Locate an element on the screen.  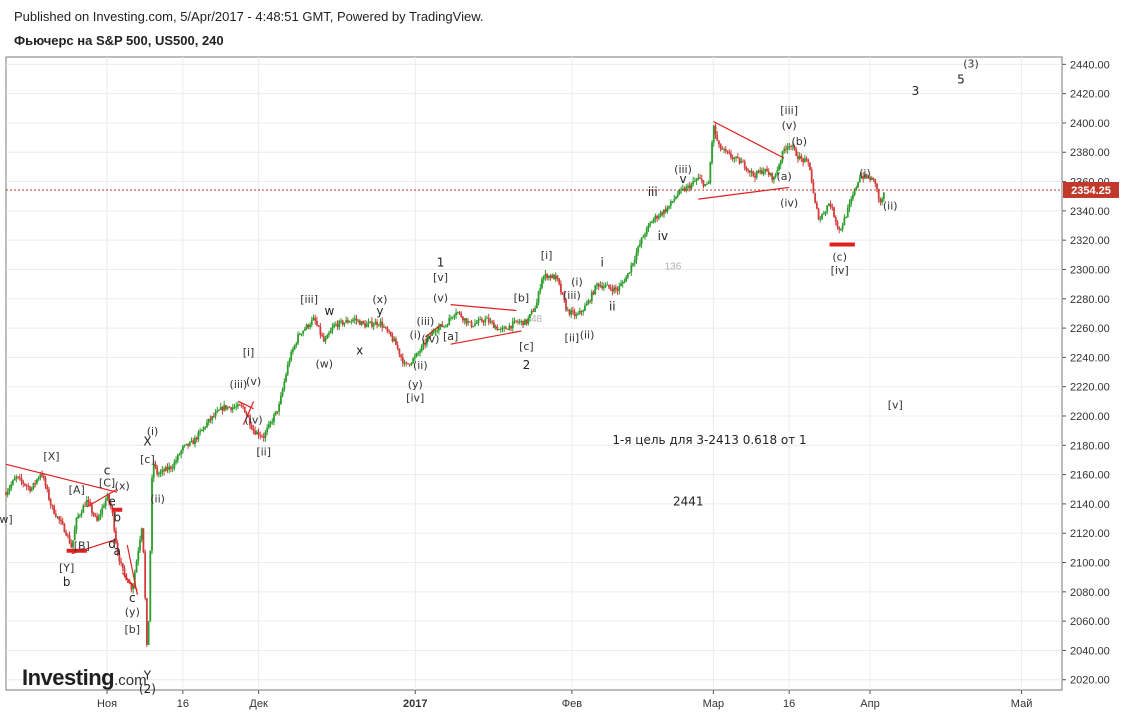
wave-label: (2) is located at coordinates (147, 689).